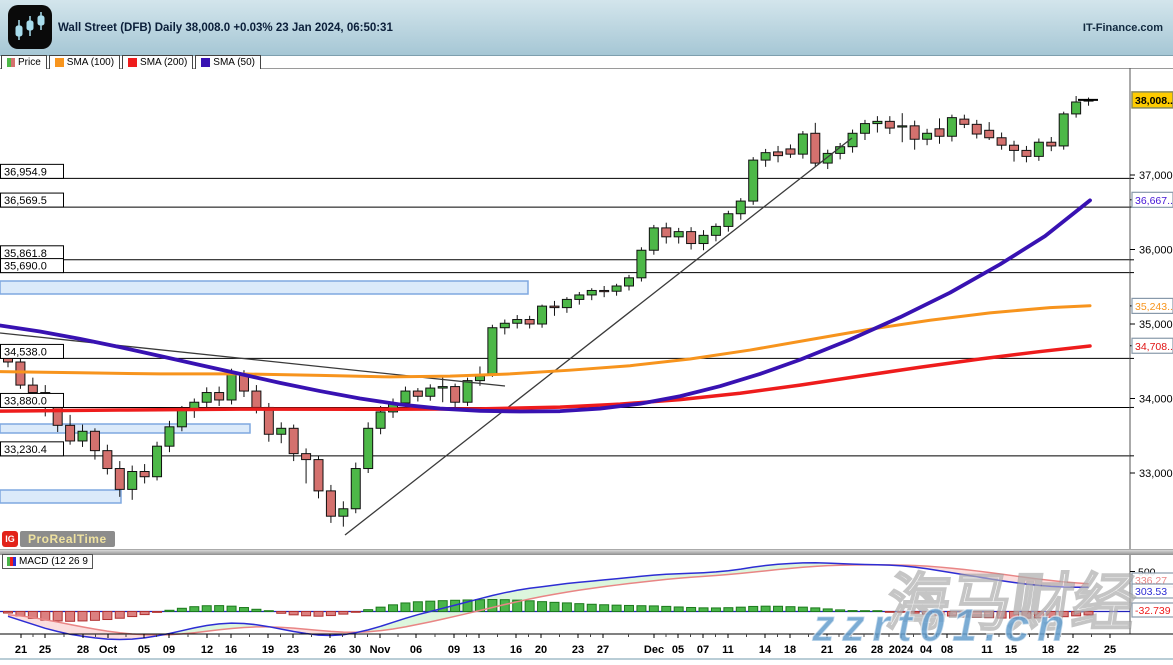 The height and width of the screenshot is (665, 1173). I want to click on price-axis-label: 37,000, so click(1156, 176).